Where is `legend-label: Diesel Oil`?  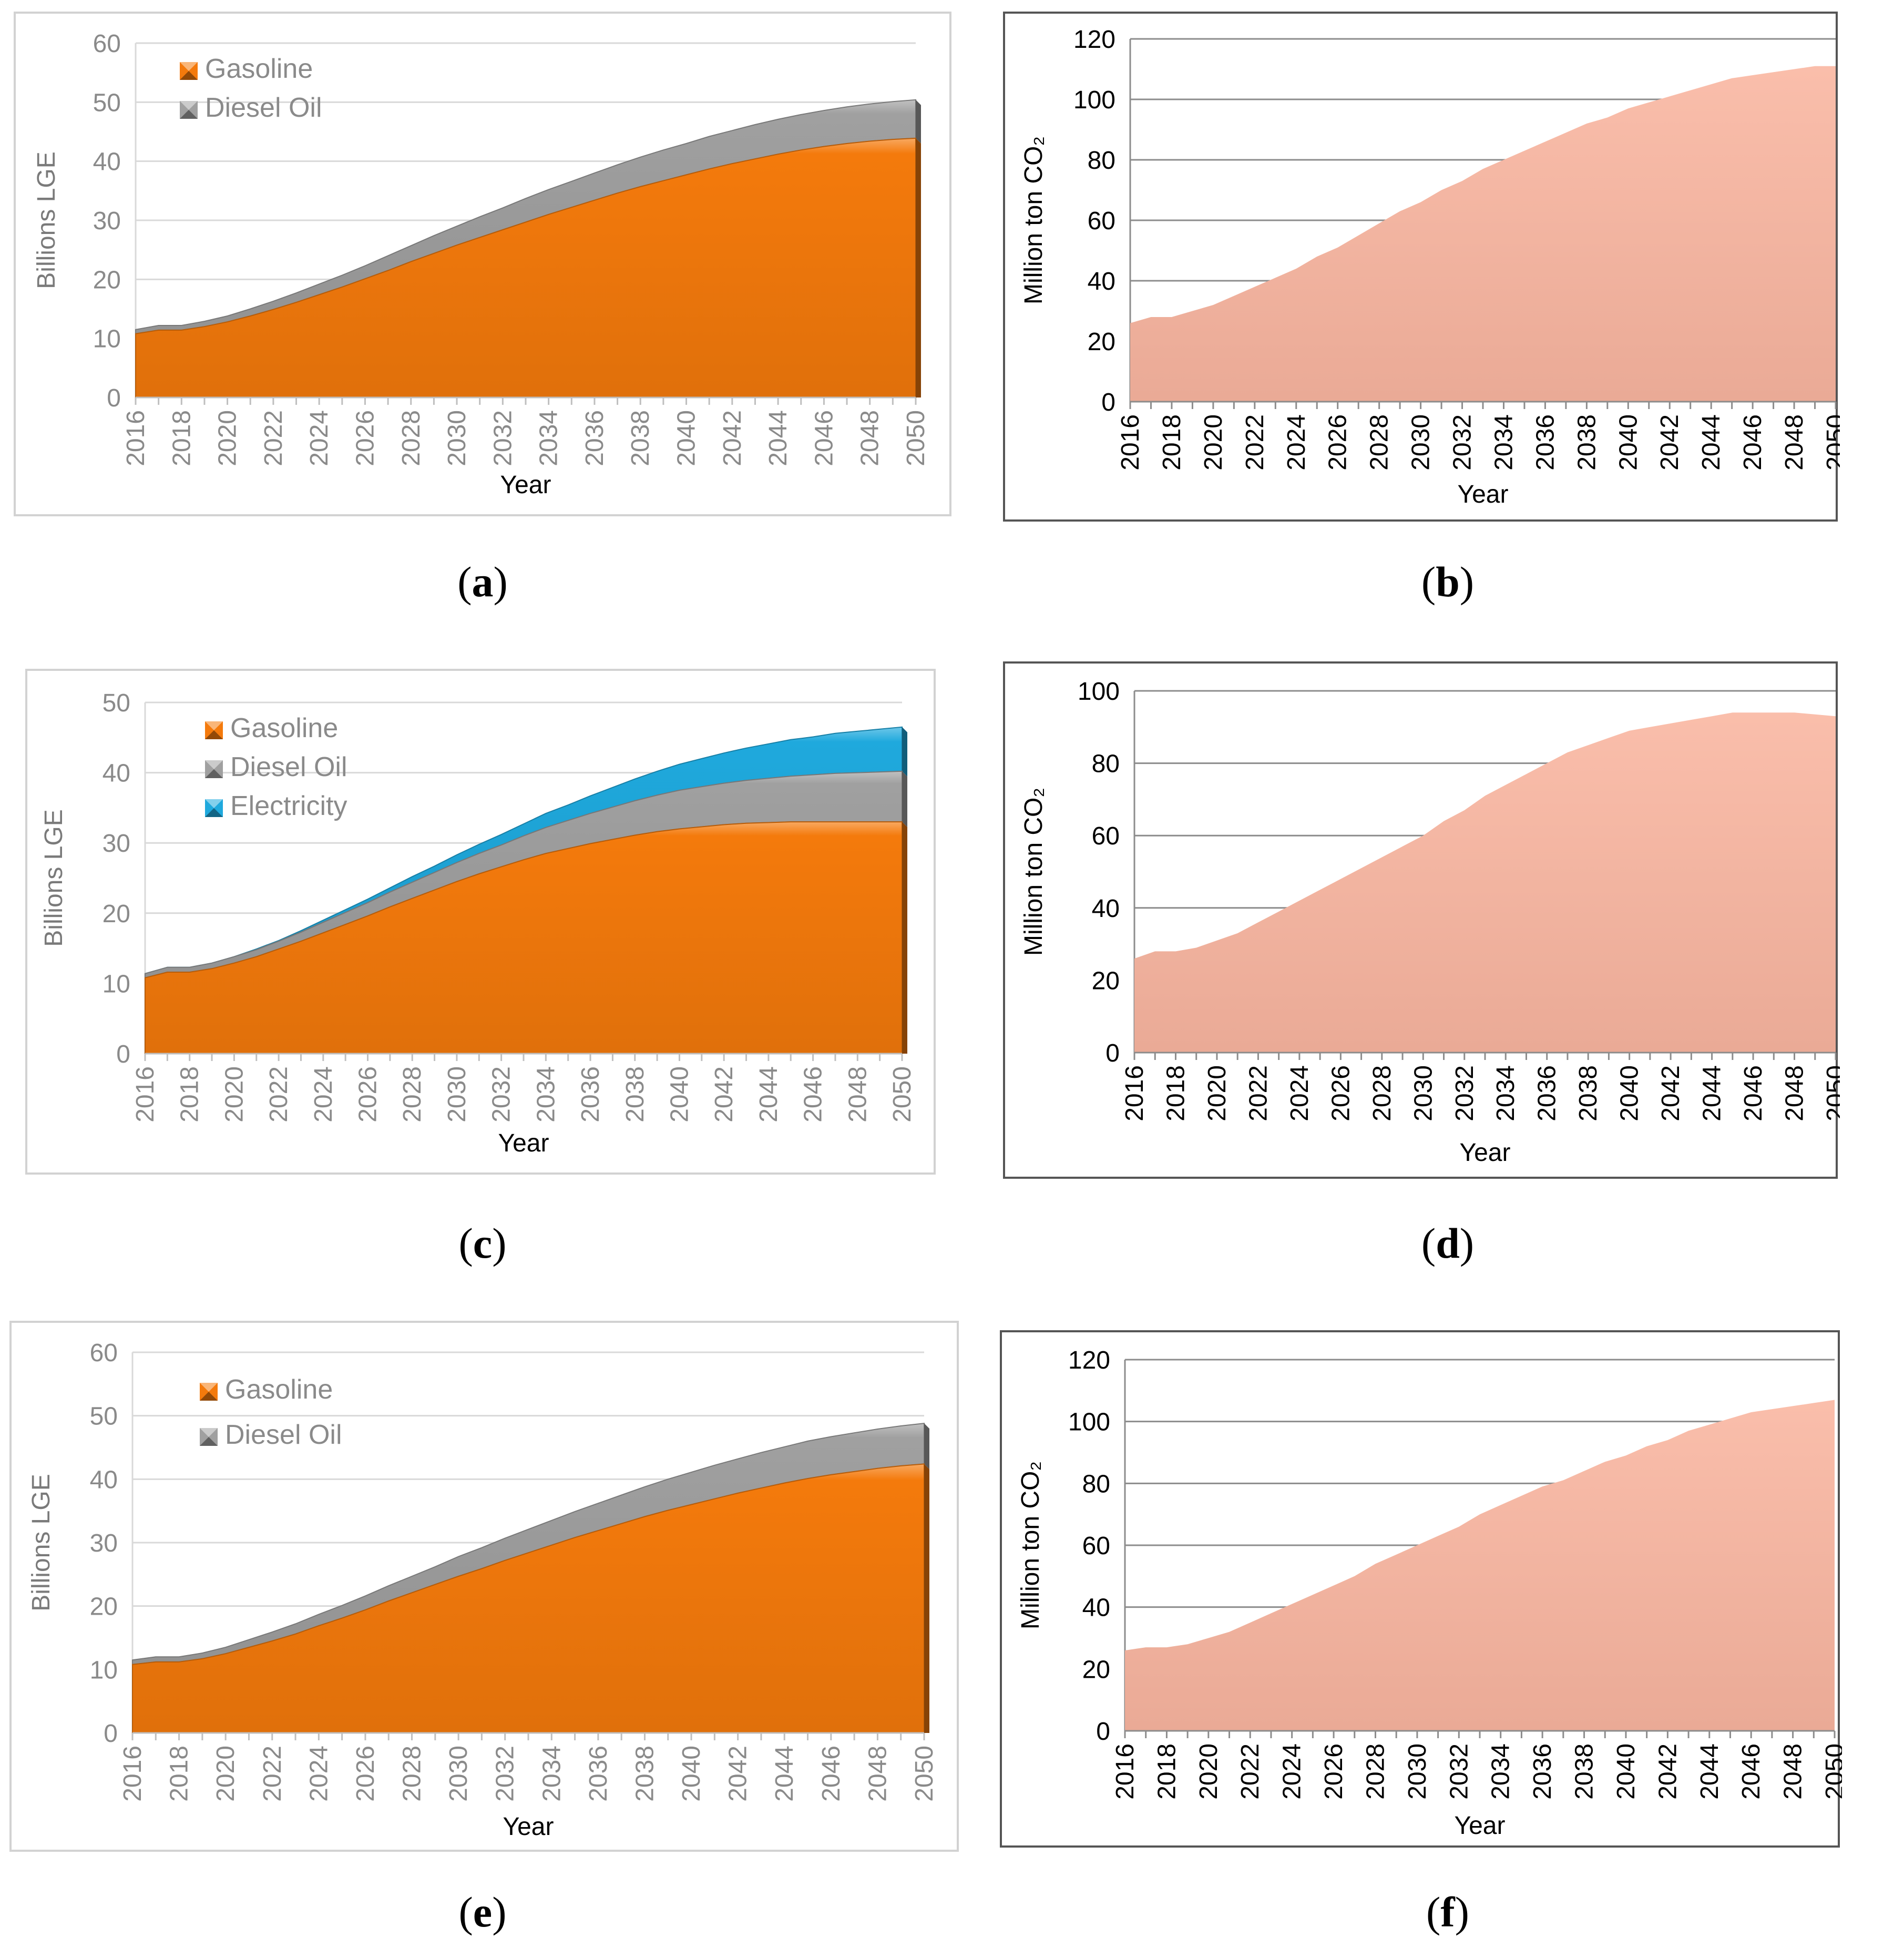 legend-label: Diesel Oil is located at coordinates (288, 767).